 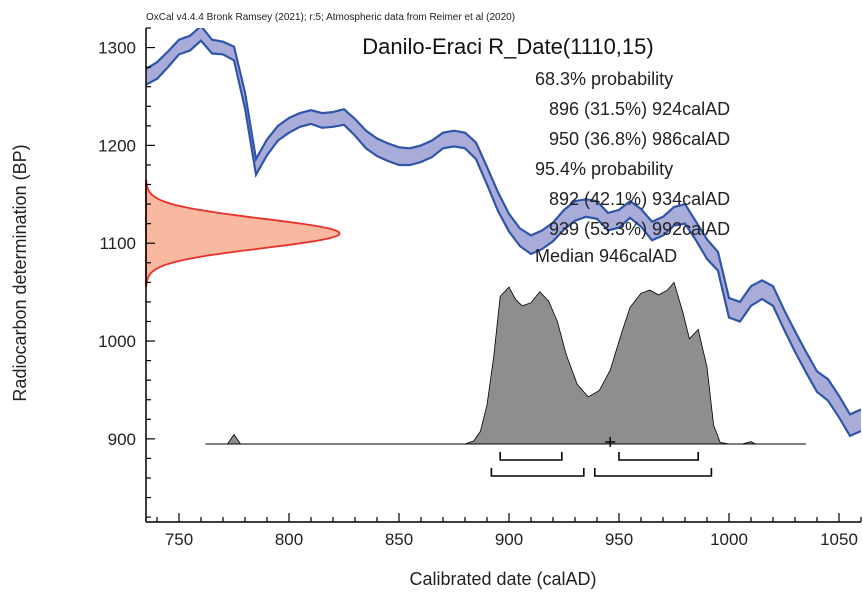 I want to click on radiocarbon-distribution, so click(x=243, y=233).